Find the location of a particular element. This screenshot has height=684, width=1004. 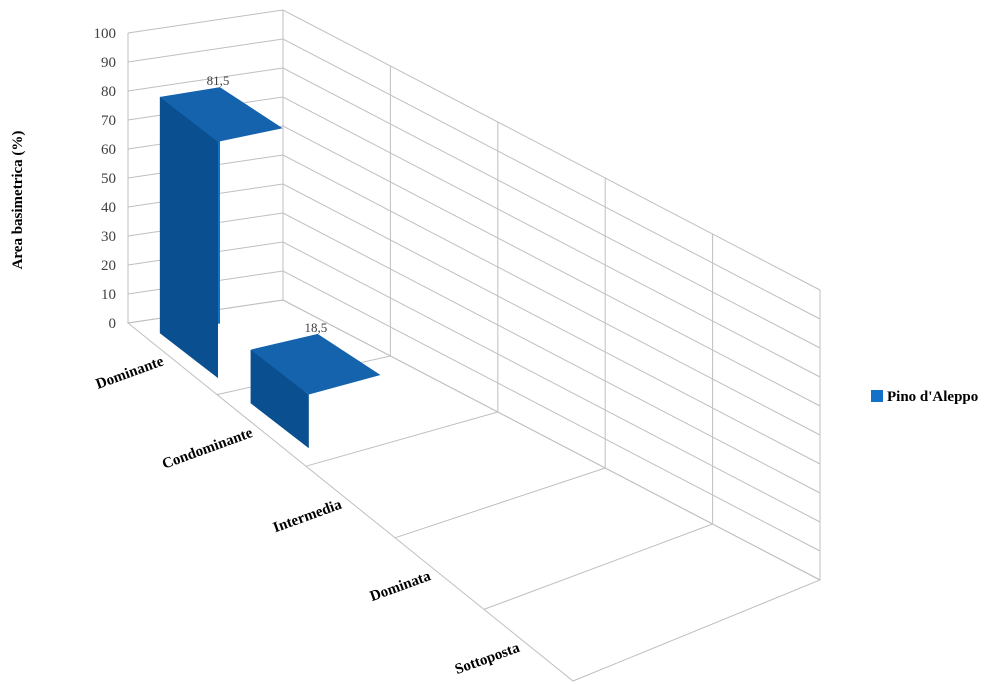

legend: Pino d'Aleppo is located at coordinates (924, 397).